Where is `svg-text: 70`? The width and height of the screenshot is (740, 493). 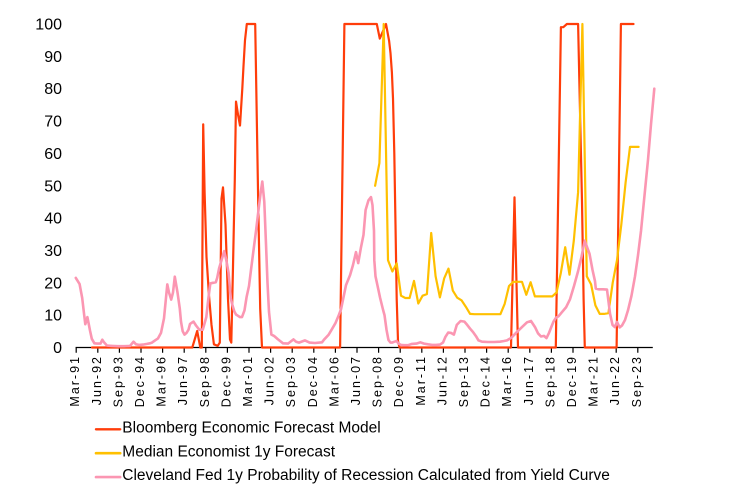 svg-text: 70 is located at coordinates (53, 122).